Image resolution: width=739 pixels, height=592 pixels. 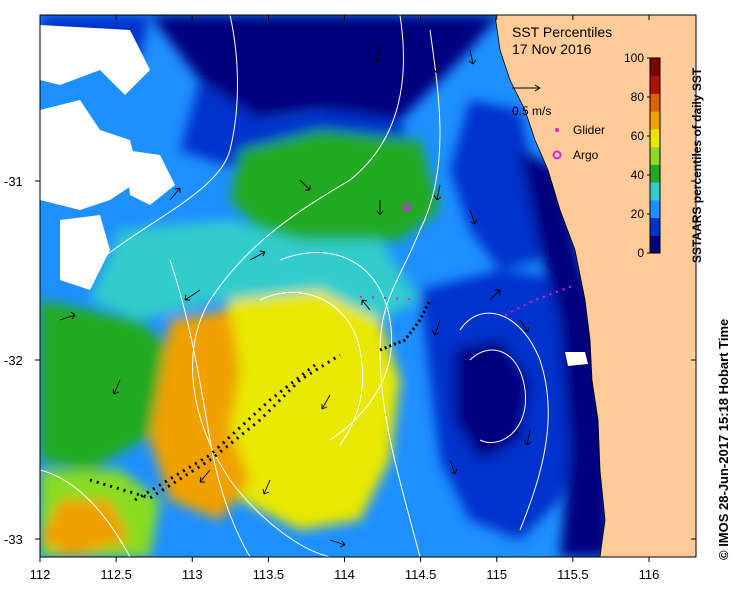 I want to click on colorbar-tick-label: 80, so click(x=638, y=97).